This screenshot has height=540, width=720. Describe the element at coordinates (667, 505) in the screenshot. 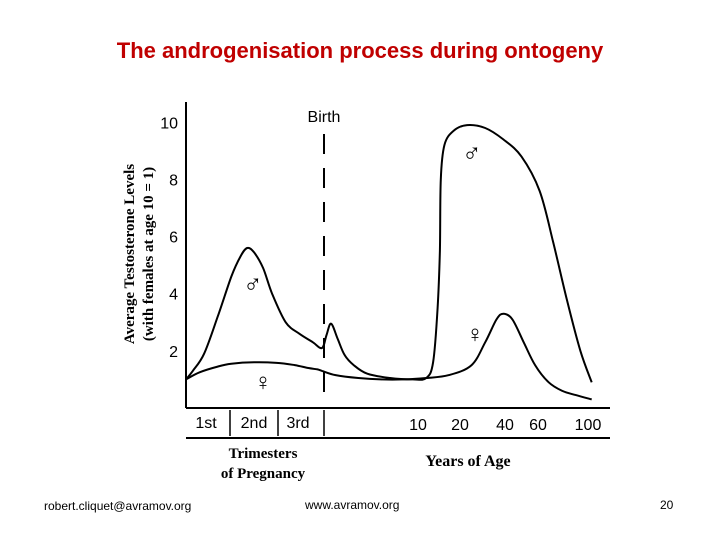

I see `page-number: 20` at that location.